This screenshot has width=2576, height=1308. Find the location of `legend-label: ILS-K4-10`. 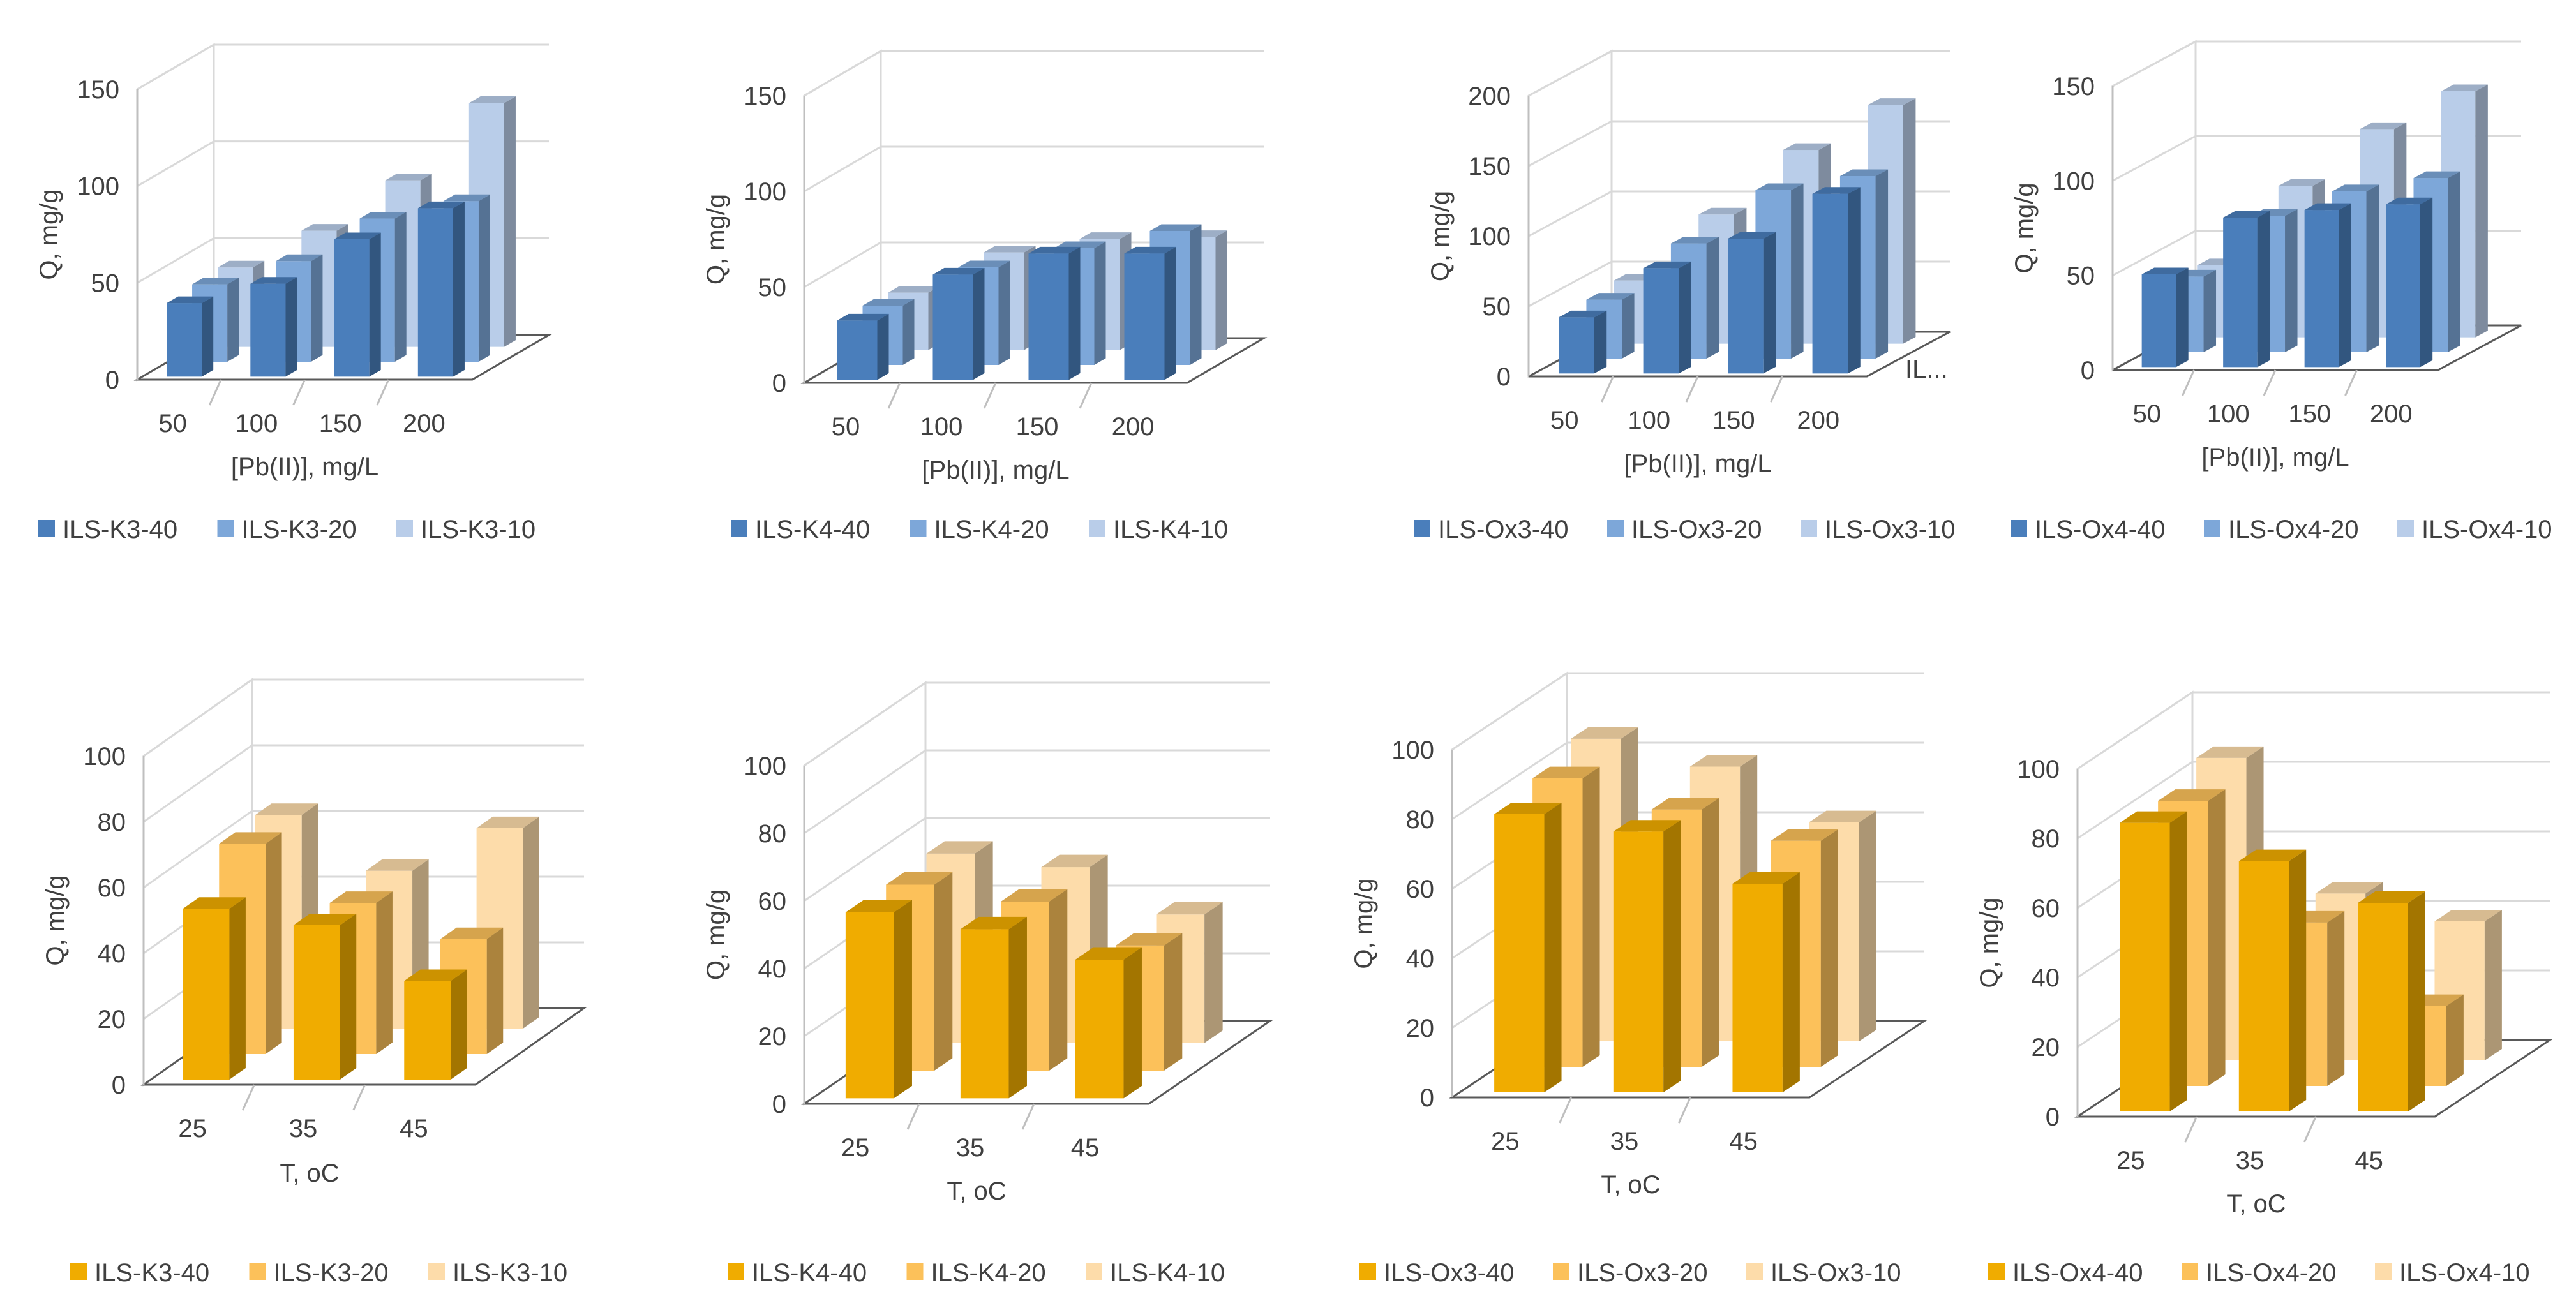

legend-label: ILS-K4-10 is located at coordinates (1170, 530).